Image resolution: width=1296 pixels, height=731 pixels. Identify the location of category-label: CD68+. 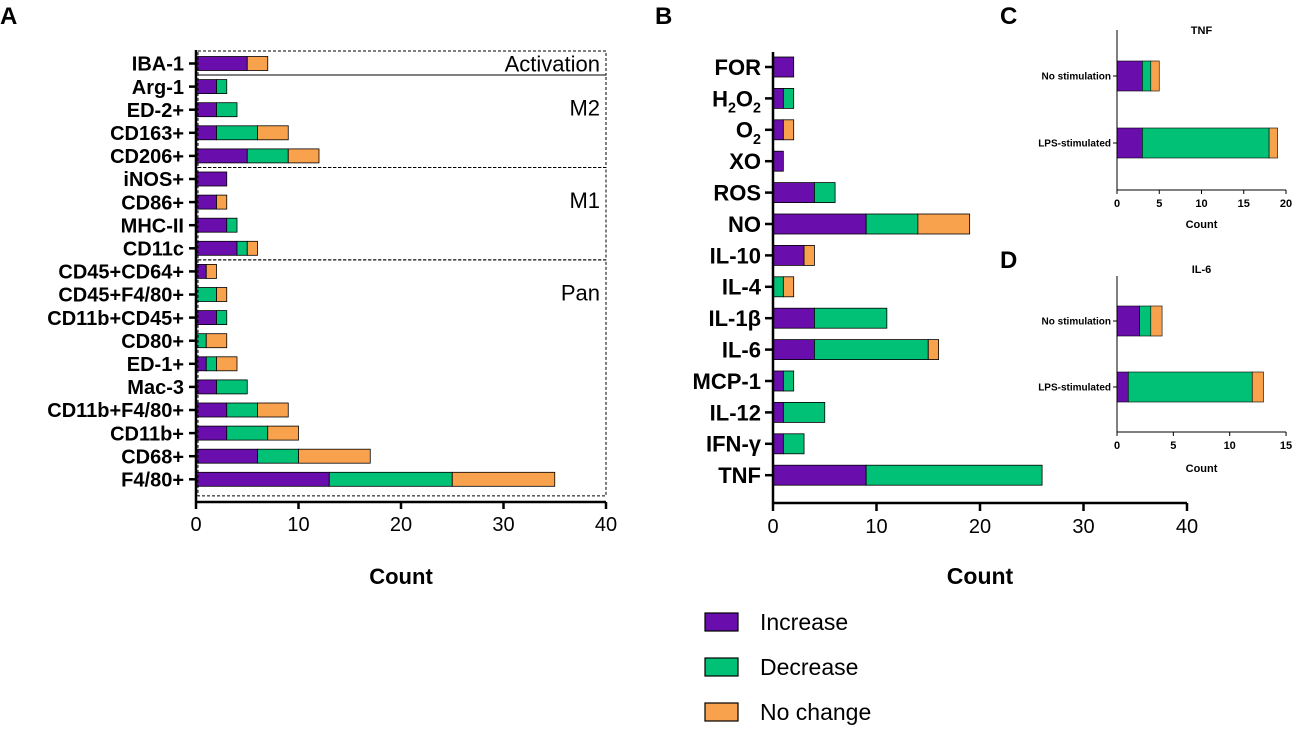
(152, 457).